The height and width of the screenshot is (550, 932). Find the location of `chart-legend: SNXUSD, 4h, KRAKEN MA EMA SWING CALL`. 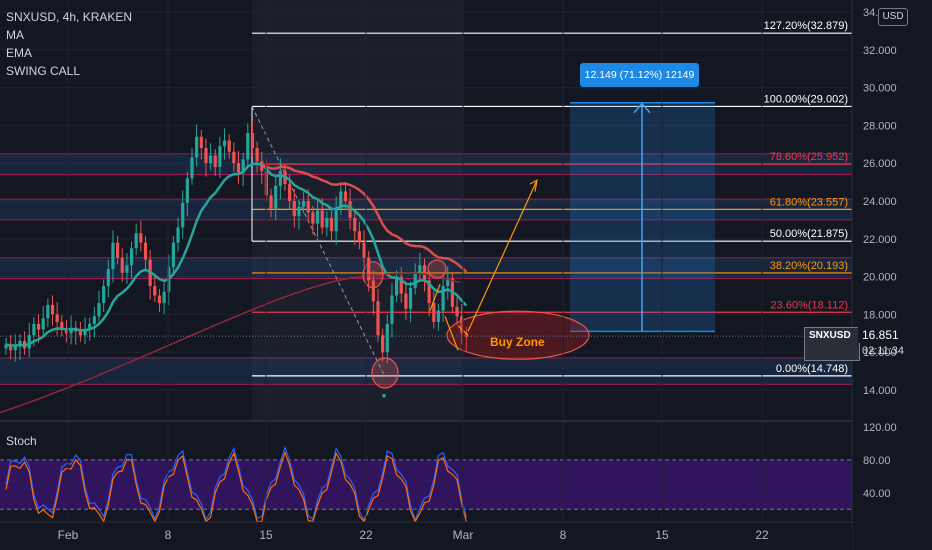

chart-legend: SNXUSD, 4h, KRAKEN MA EMA SWING CALL is located at coordinates (69, 44).